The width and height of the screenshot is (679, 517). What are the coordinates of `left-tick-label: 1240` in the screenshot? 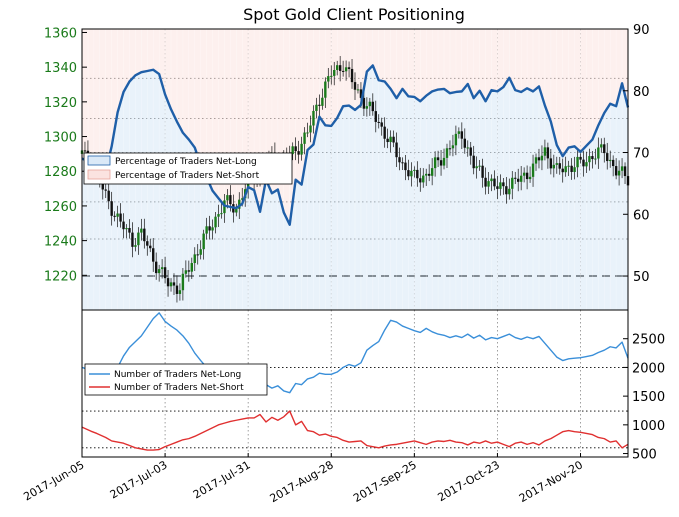 It's located at (60, 242).